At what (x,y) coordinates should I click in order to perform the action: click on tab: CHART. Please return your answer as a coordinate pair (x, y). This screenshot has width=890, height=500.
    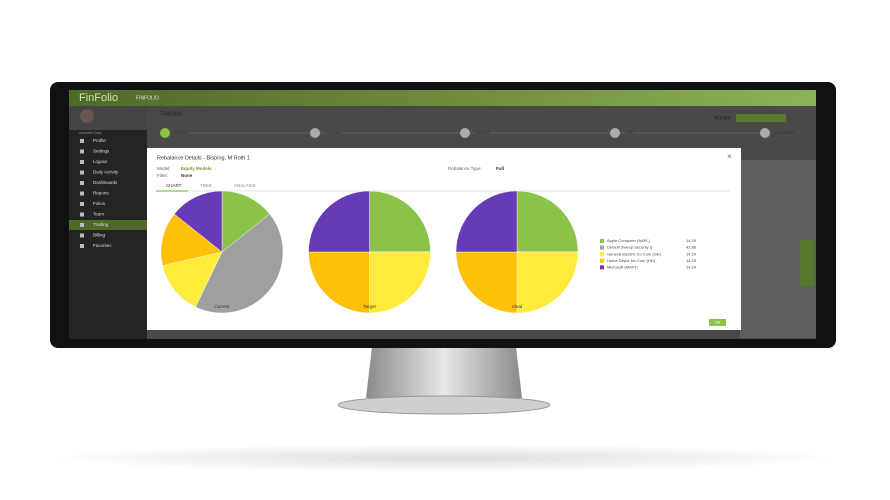
    Looking at the image, I should click on (174, 185).